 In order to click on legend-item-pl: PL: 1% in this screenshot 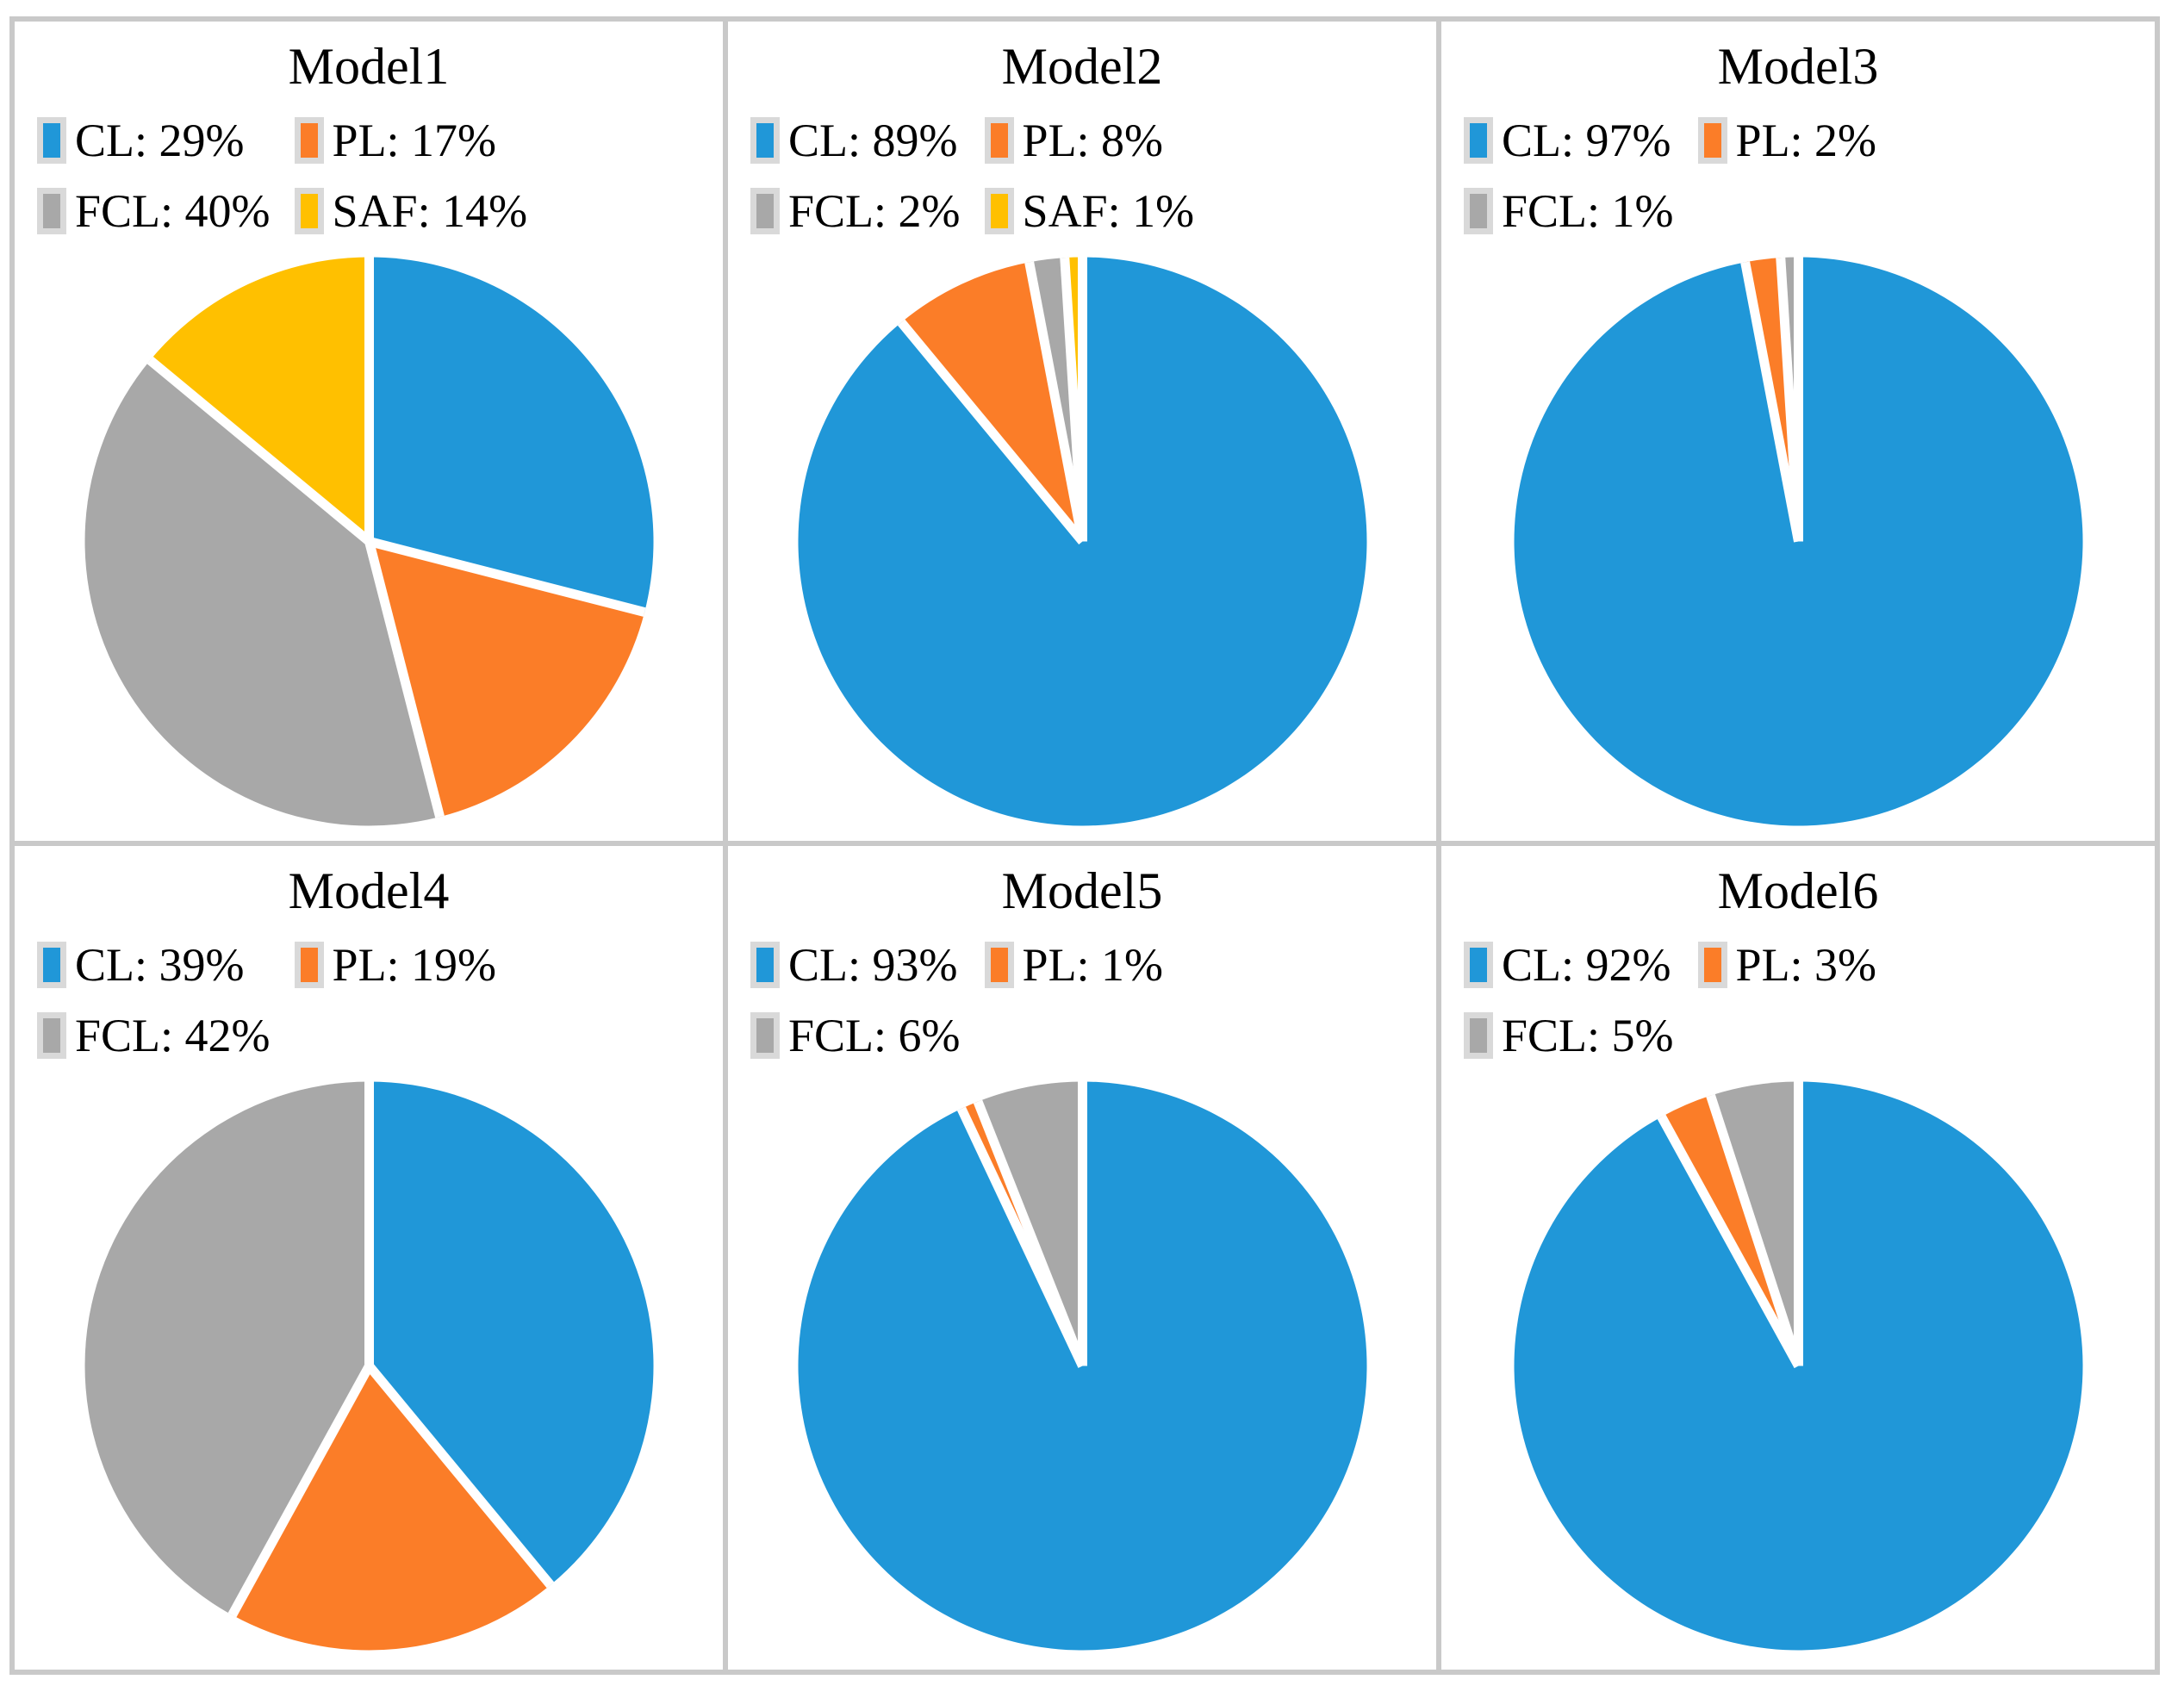, I will do `click(1074, 965)`.